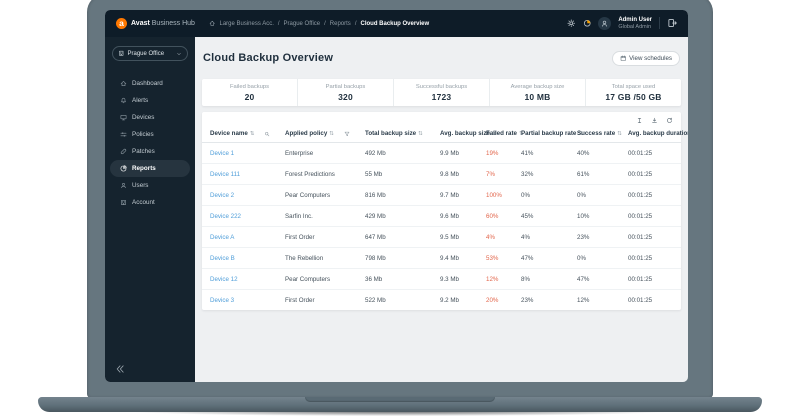 The height and width of the screenshot is (420, 800). I want to click on column-header-label: Success rate, so click(596, 133).